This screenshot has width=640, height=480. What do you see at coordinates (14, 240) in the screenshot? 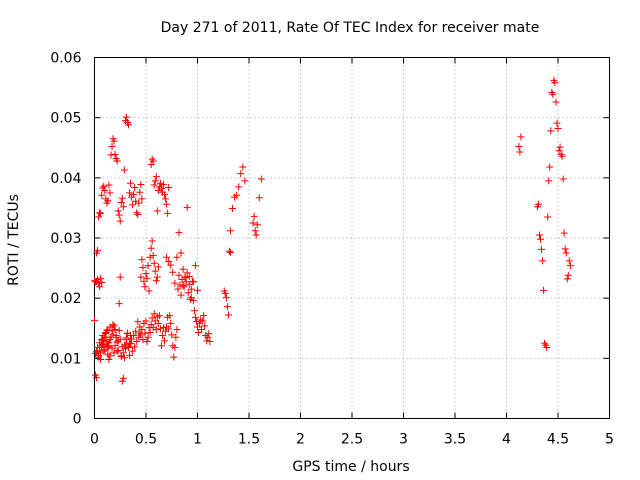
I see `y-axis-label: ROTI / TECUs` at bounding box center [14, 240].